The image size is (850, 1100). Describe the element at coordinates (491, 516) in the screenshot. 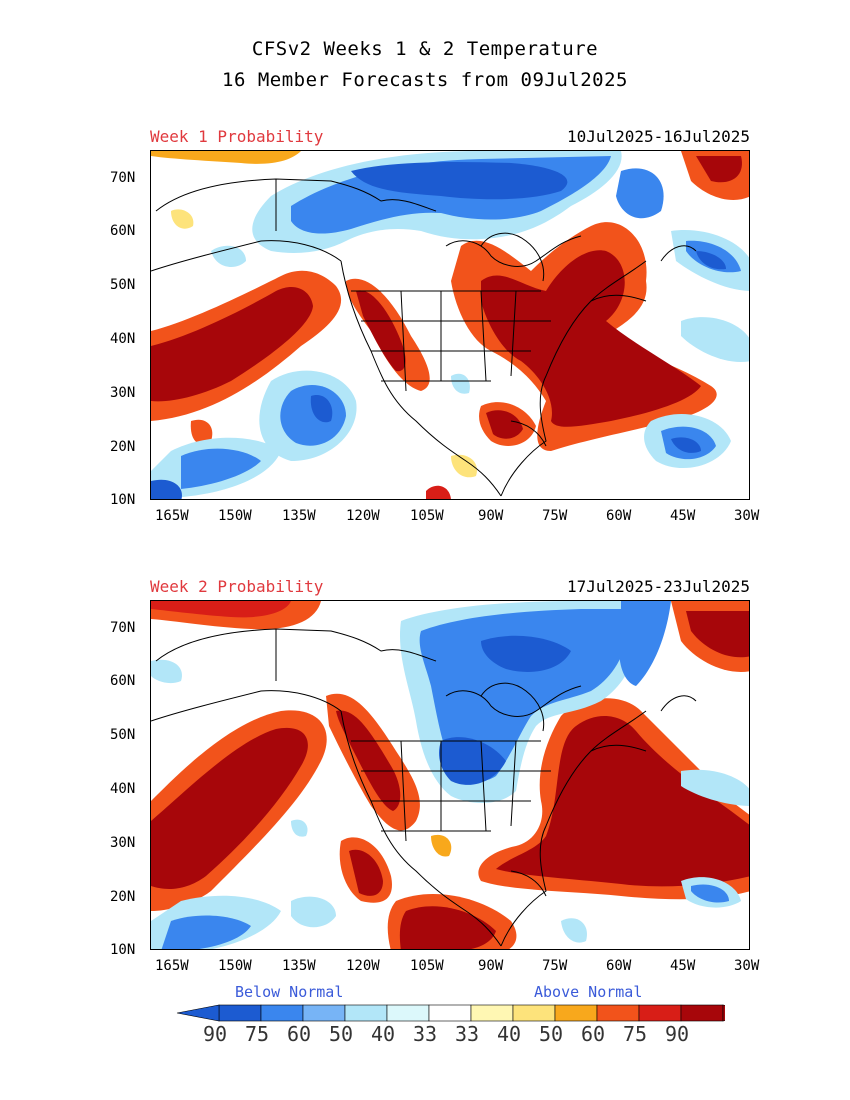

I see `panel1-lon-90w: 90W` at that location.